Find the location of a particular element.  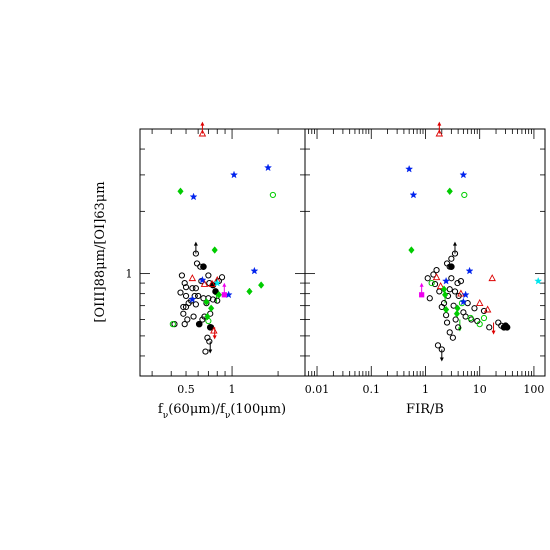

x-tick-label: 0.01 is located at coordinates (317, 389).